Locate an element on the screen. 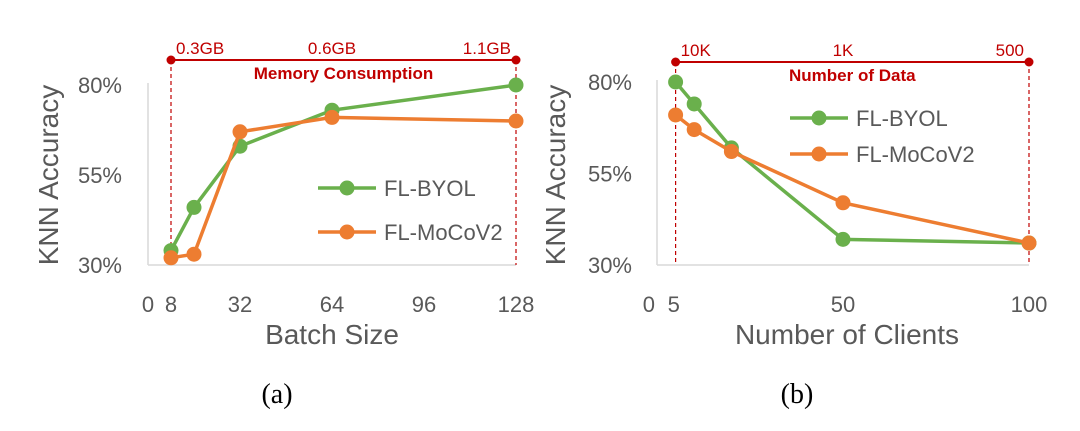 This screenshot has height=431, width=1080. x-tick-label: 32 is located at coordinates (240, 304).